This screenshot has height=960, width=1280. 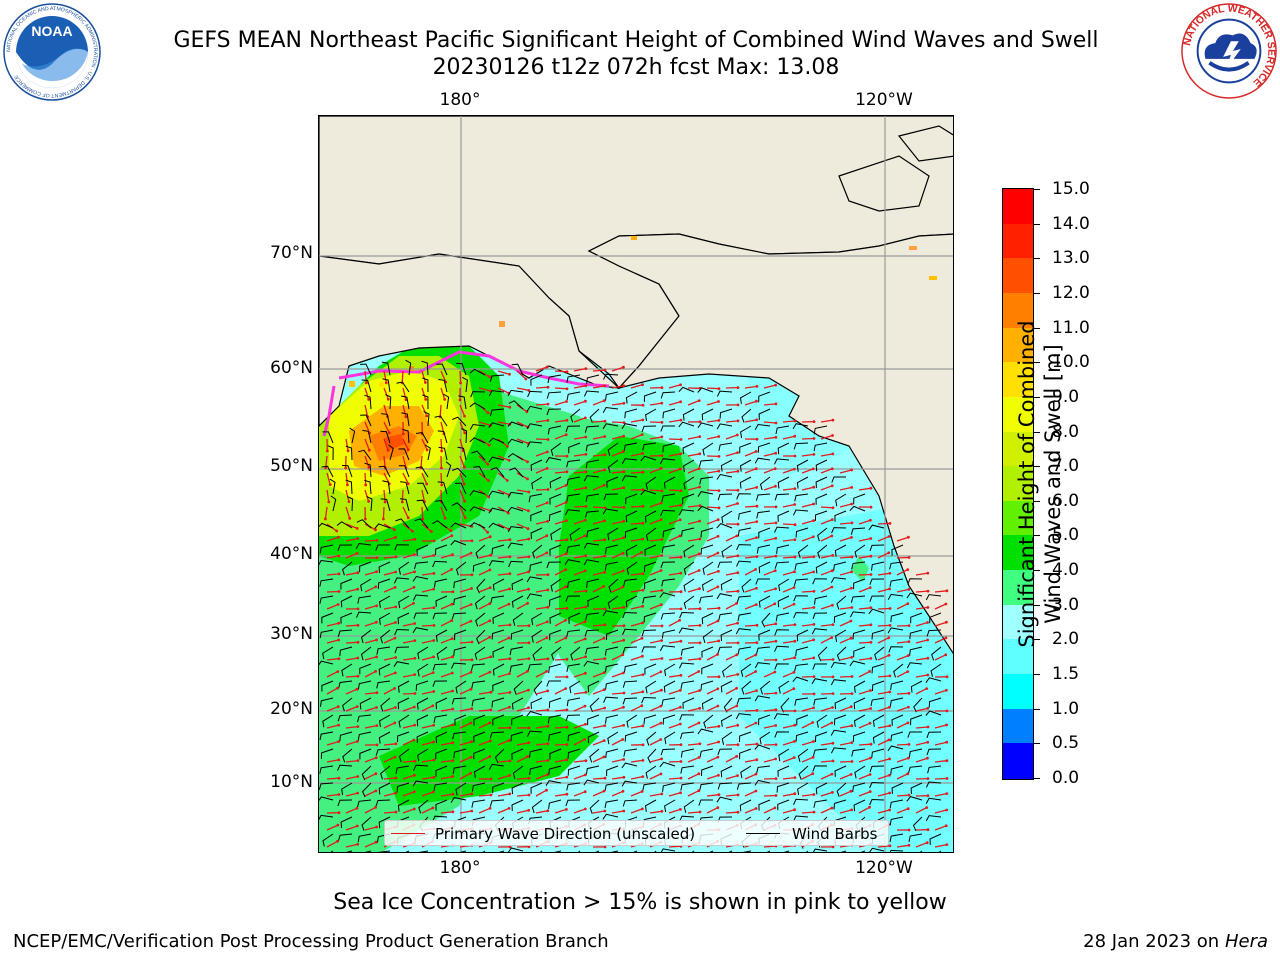 I want to click on colorbar-title-line1: Significant Height of Combined, so click(x=1027, y=484).